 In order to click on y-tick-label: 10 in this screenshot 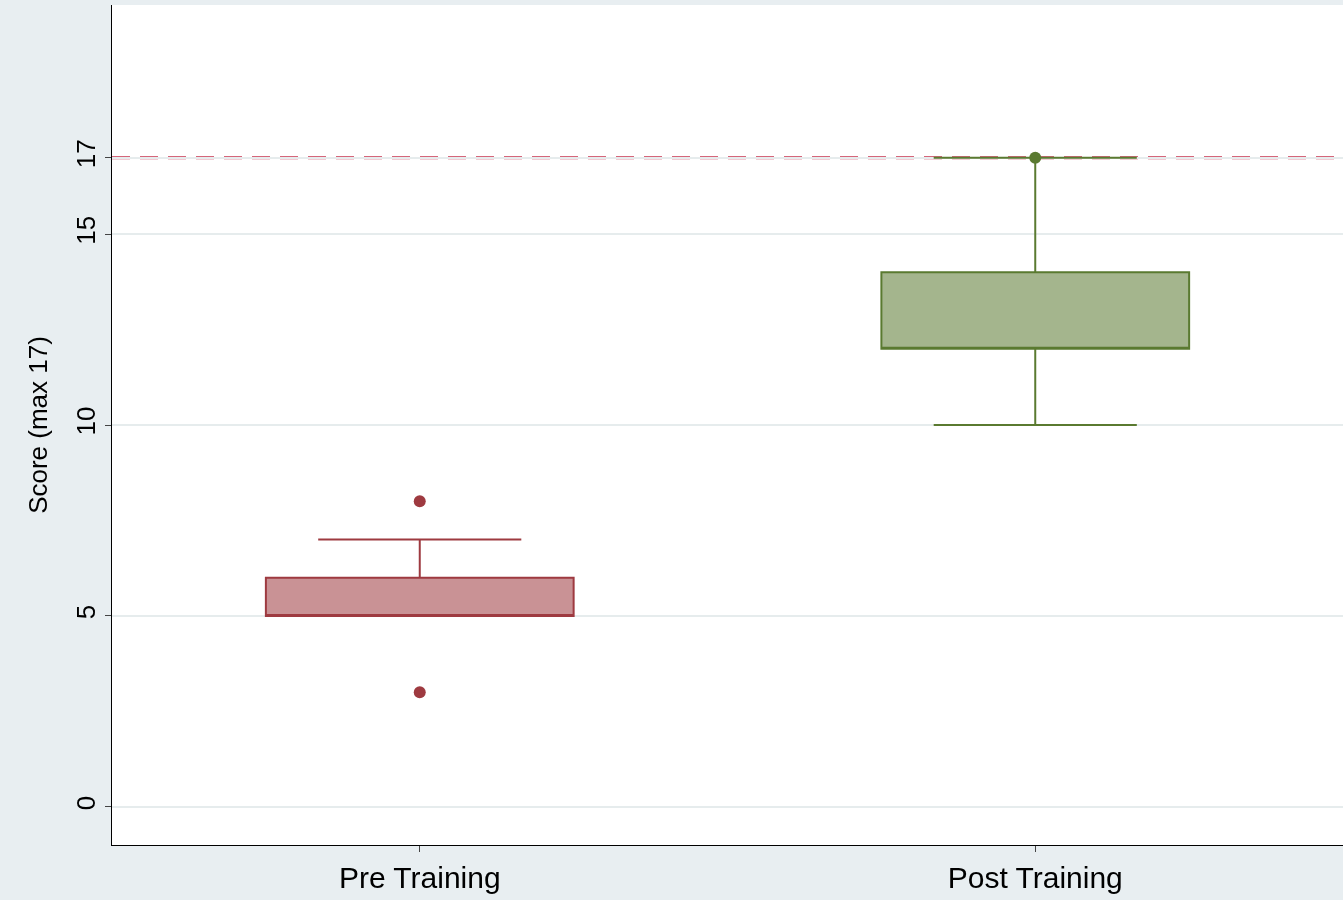, I will do `click(85, 421)`.